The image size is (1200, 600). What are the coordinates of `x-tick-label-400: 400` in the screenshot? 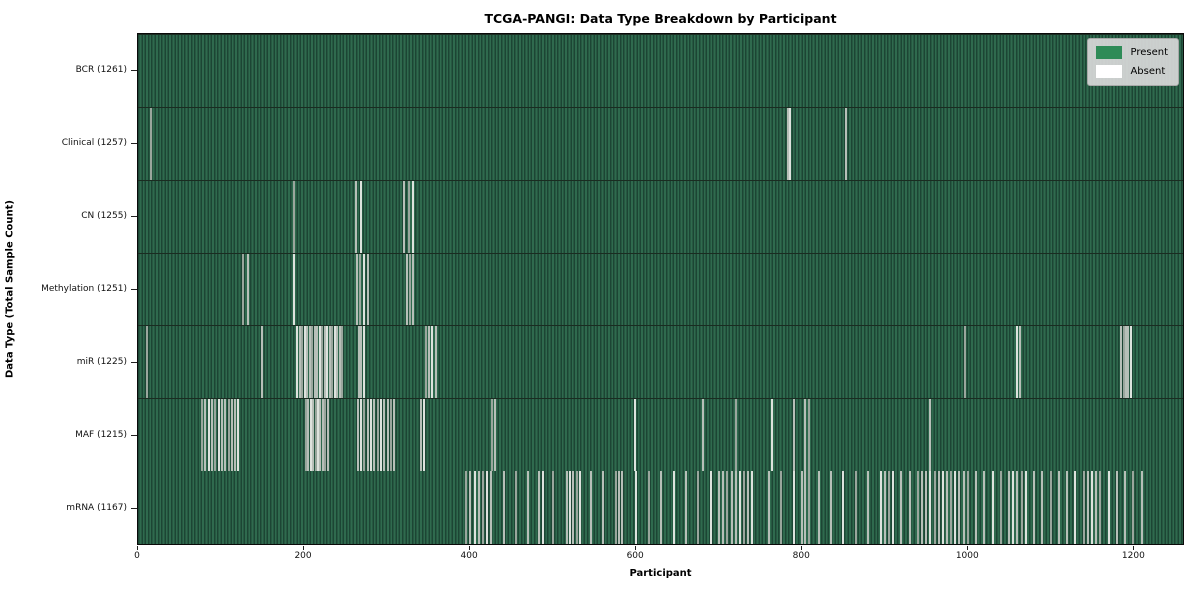 It's located at (469, 556).